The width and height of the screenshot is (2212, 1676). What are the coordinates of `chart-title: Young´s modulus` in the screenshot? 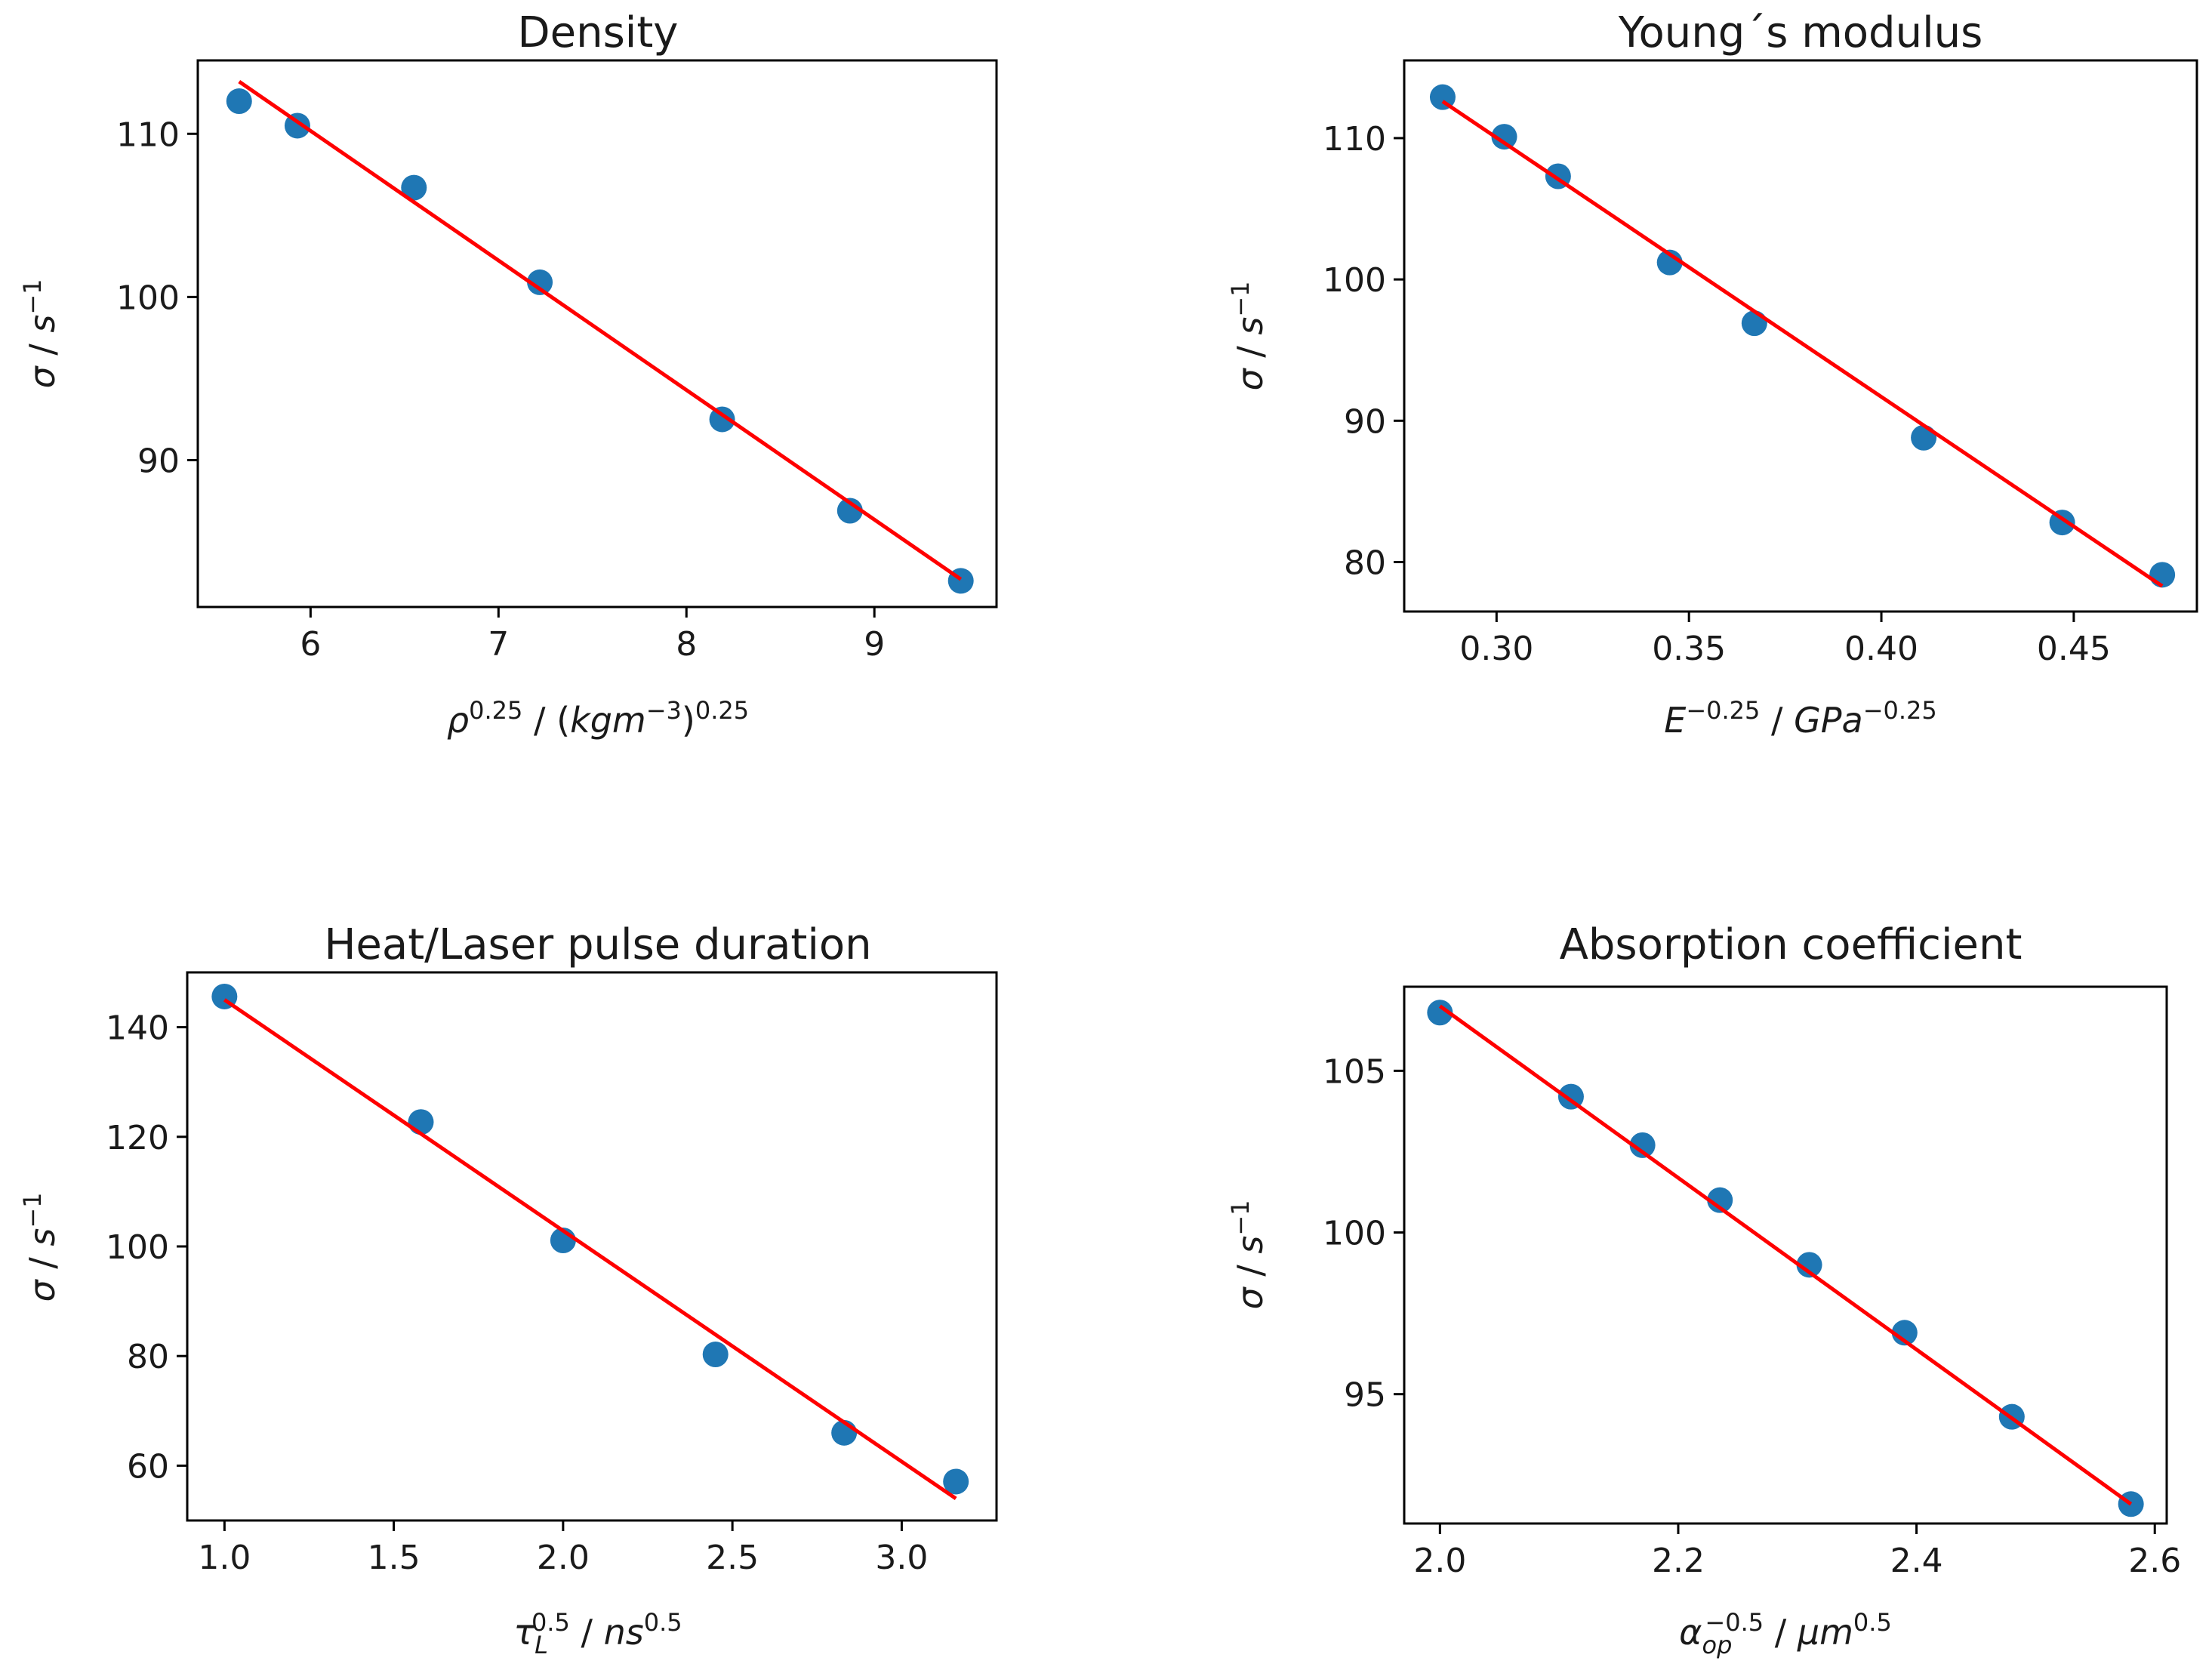 It's located at (1800, 32).